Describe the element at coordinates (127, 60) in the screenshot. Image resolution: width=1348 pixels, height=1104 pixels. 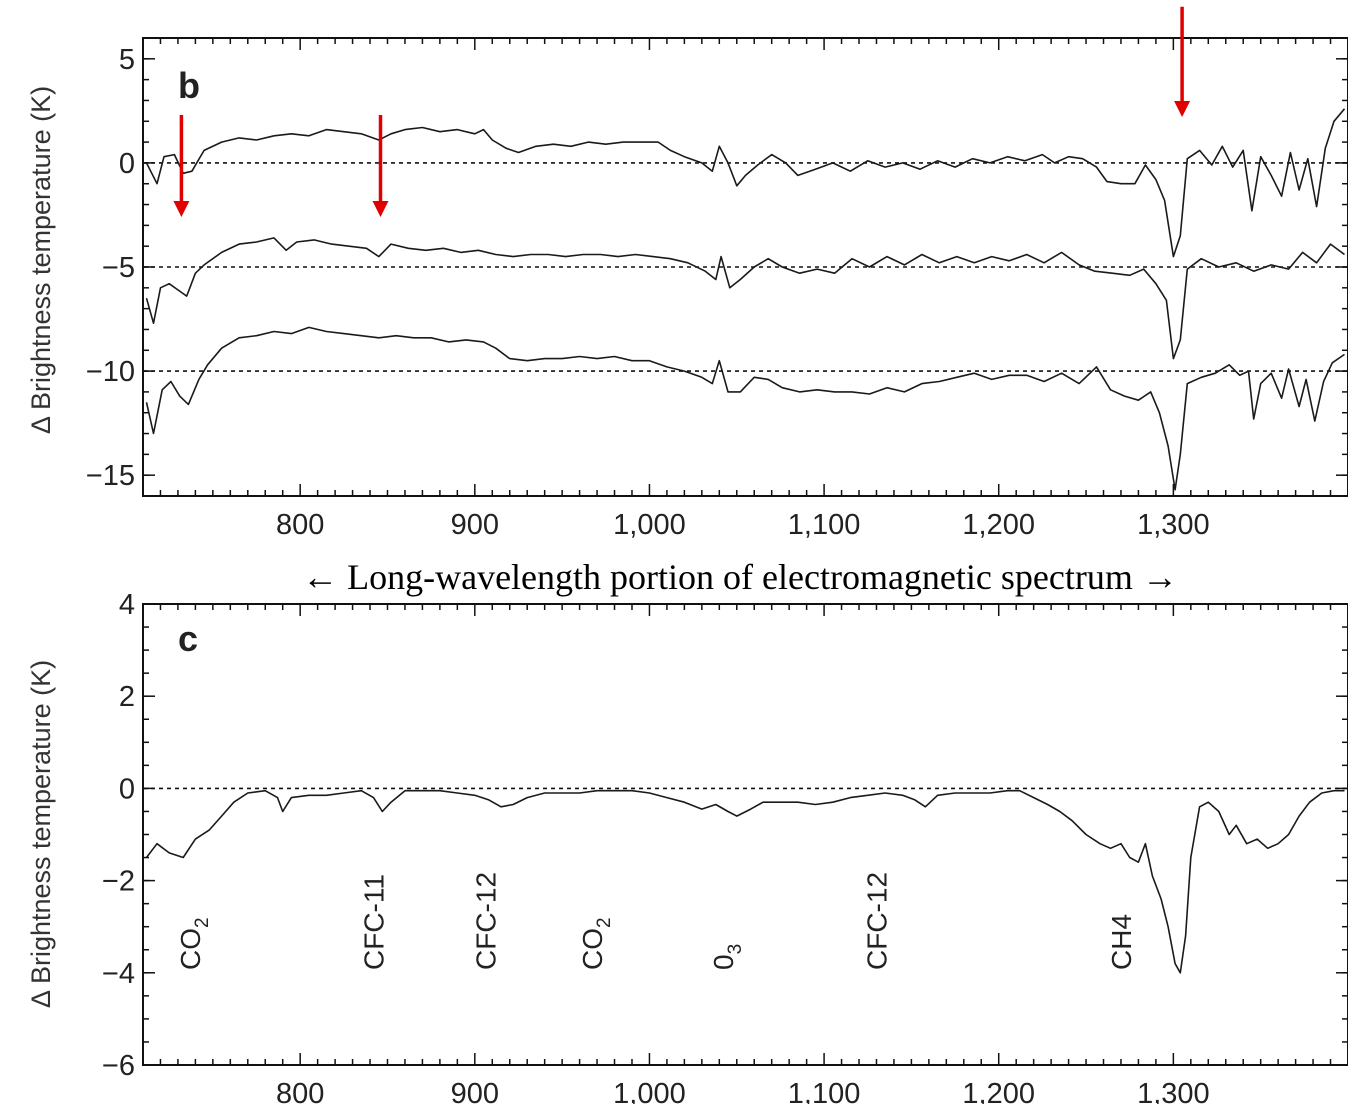
I see `y-tick-label: 5` at that location.